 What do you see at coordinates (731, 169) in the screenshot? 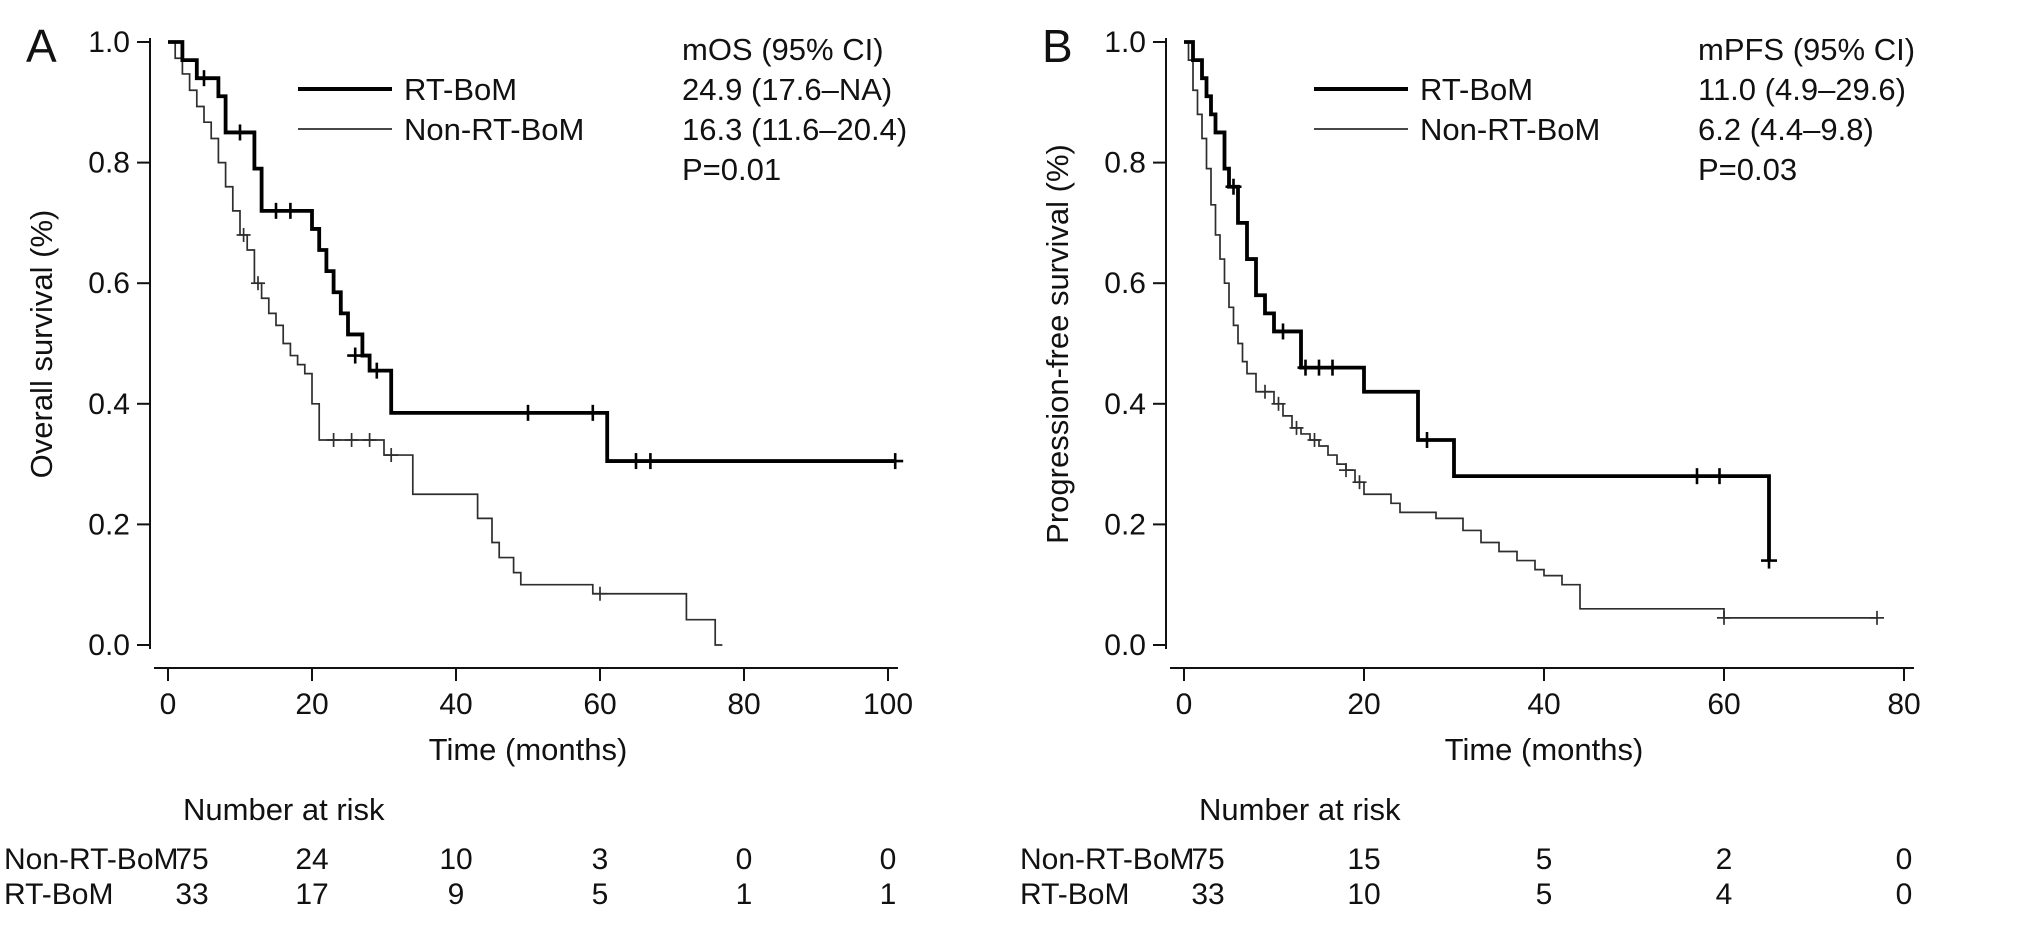
I see `stats-p-value: P=0.01` at bounding box center [731, 169].